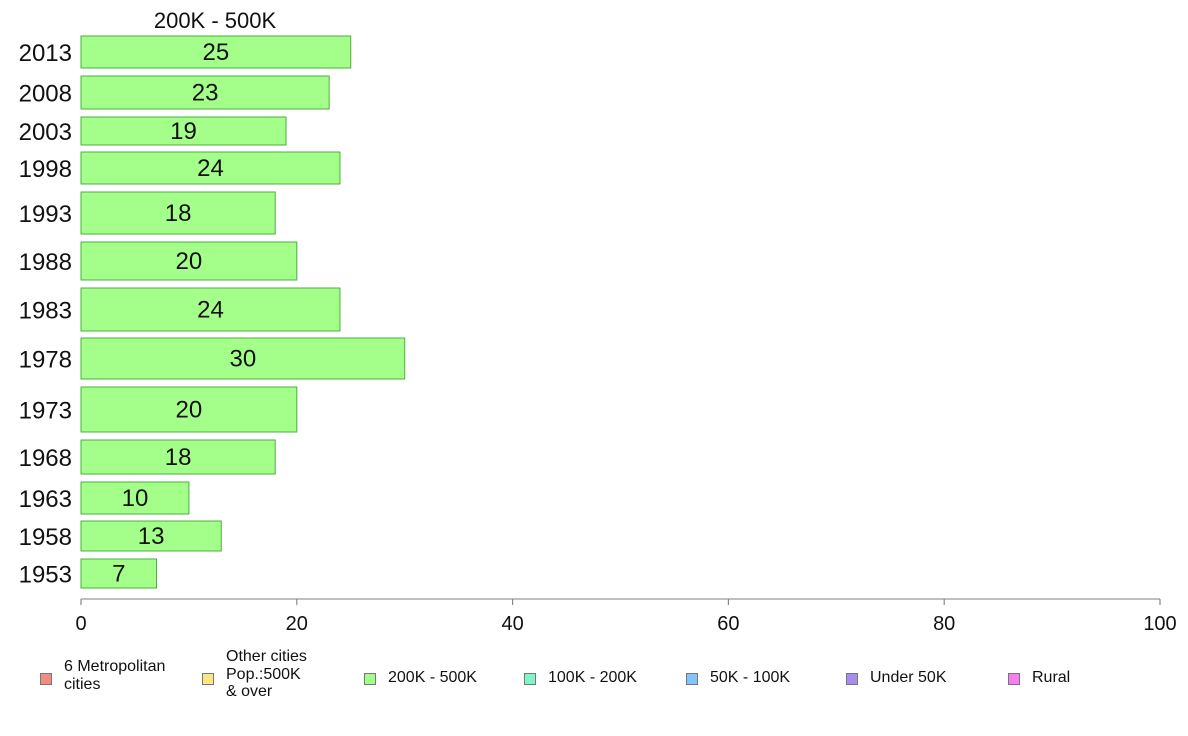 This screenshot has width=1188, height=736. I want to click on legend-label: Under 50K, so click(908, 677).